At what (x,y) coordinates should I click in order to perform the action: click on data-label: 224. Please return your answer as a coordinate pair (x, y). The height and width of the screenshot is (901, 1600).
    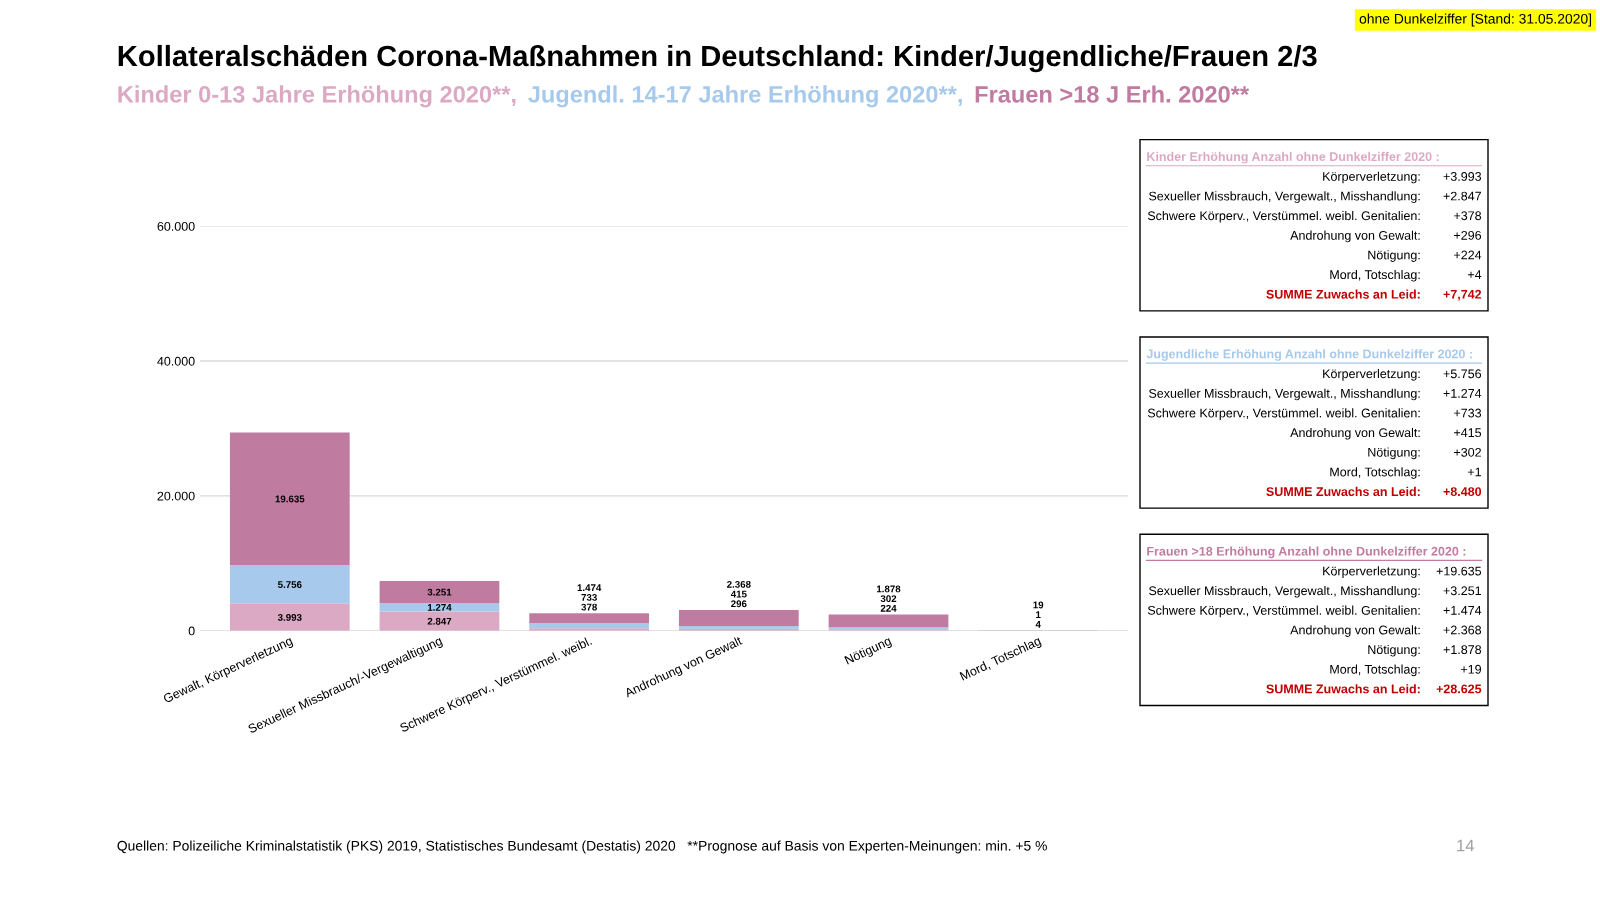
    Looking at the image, I should click on (888, 608).